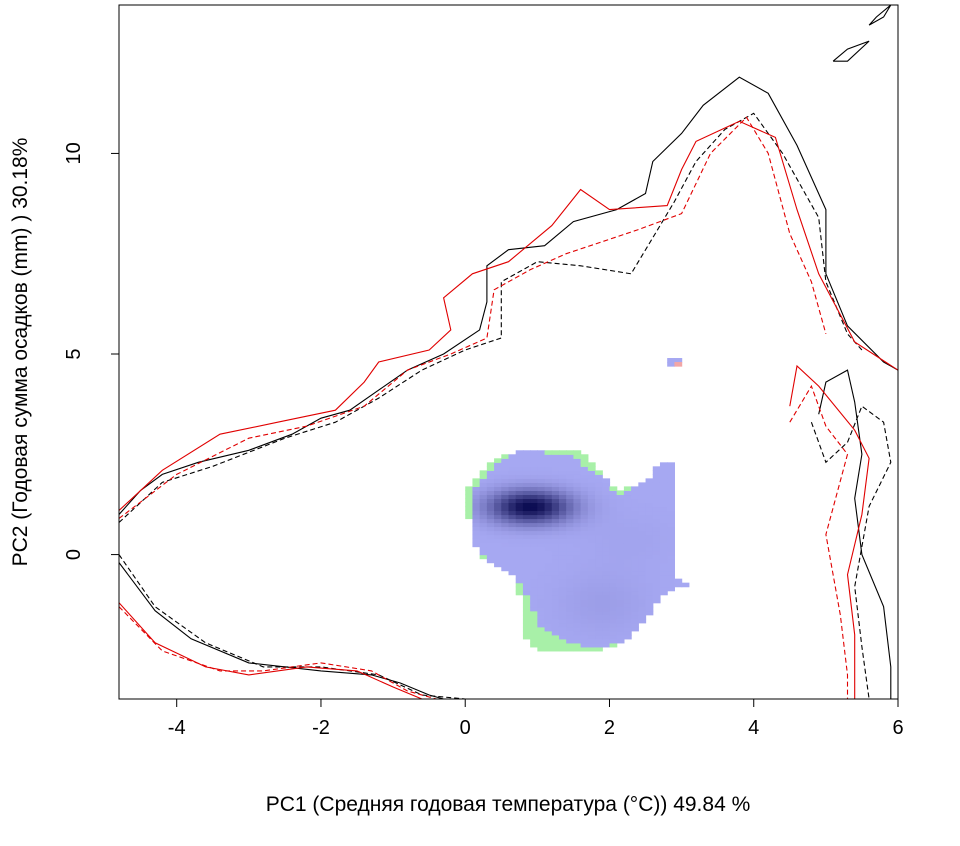  I want to click on x-tick-label: 0, so click(465, 728).